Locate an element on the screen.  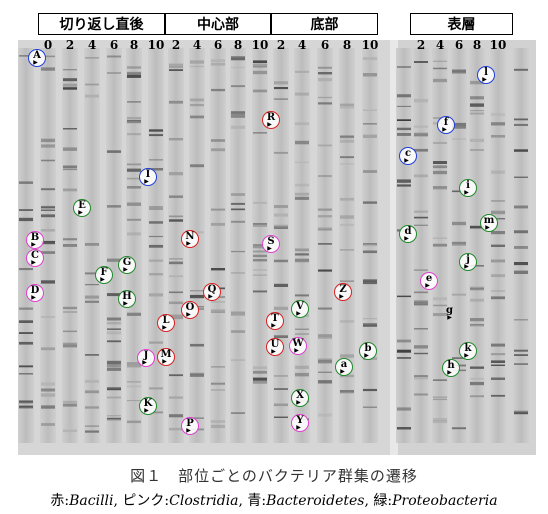
lane-label: 4 is located at coordinates (92, 45).